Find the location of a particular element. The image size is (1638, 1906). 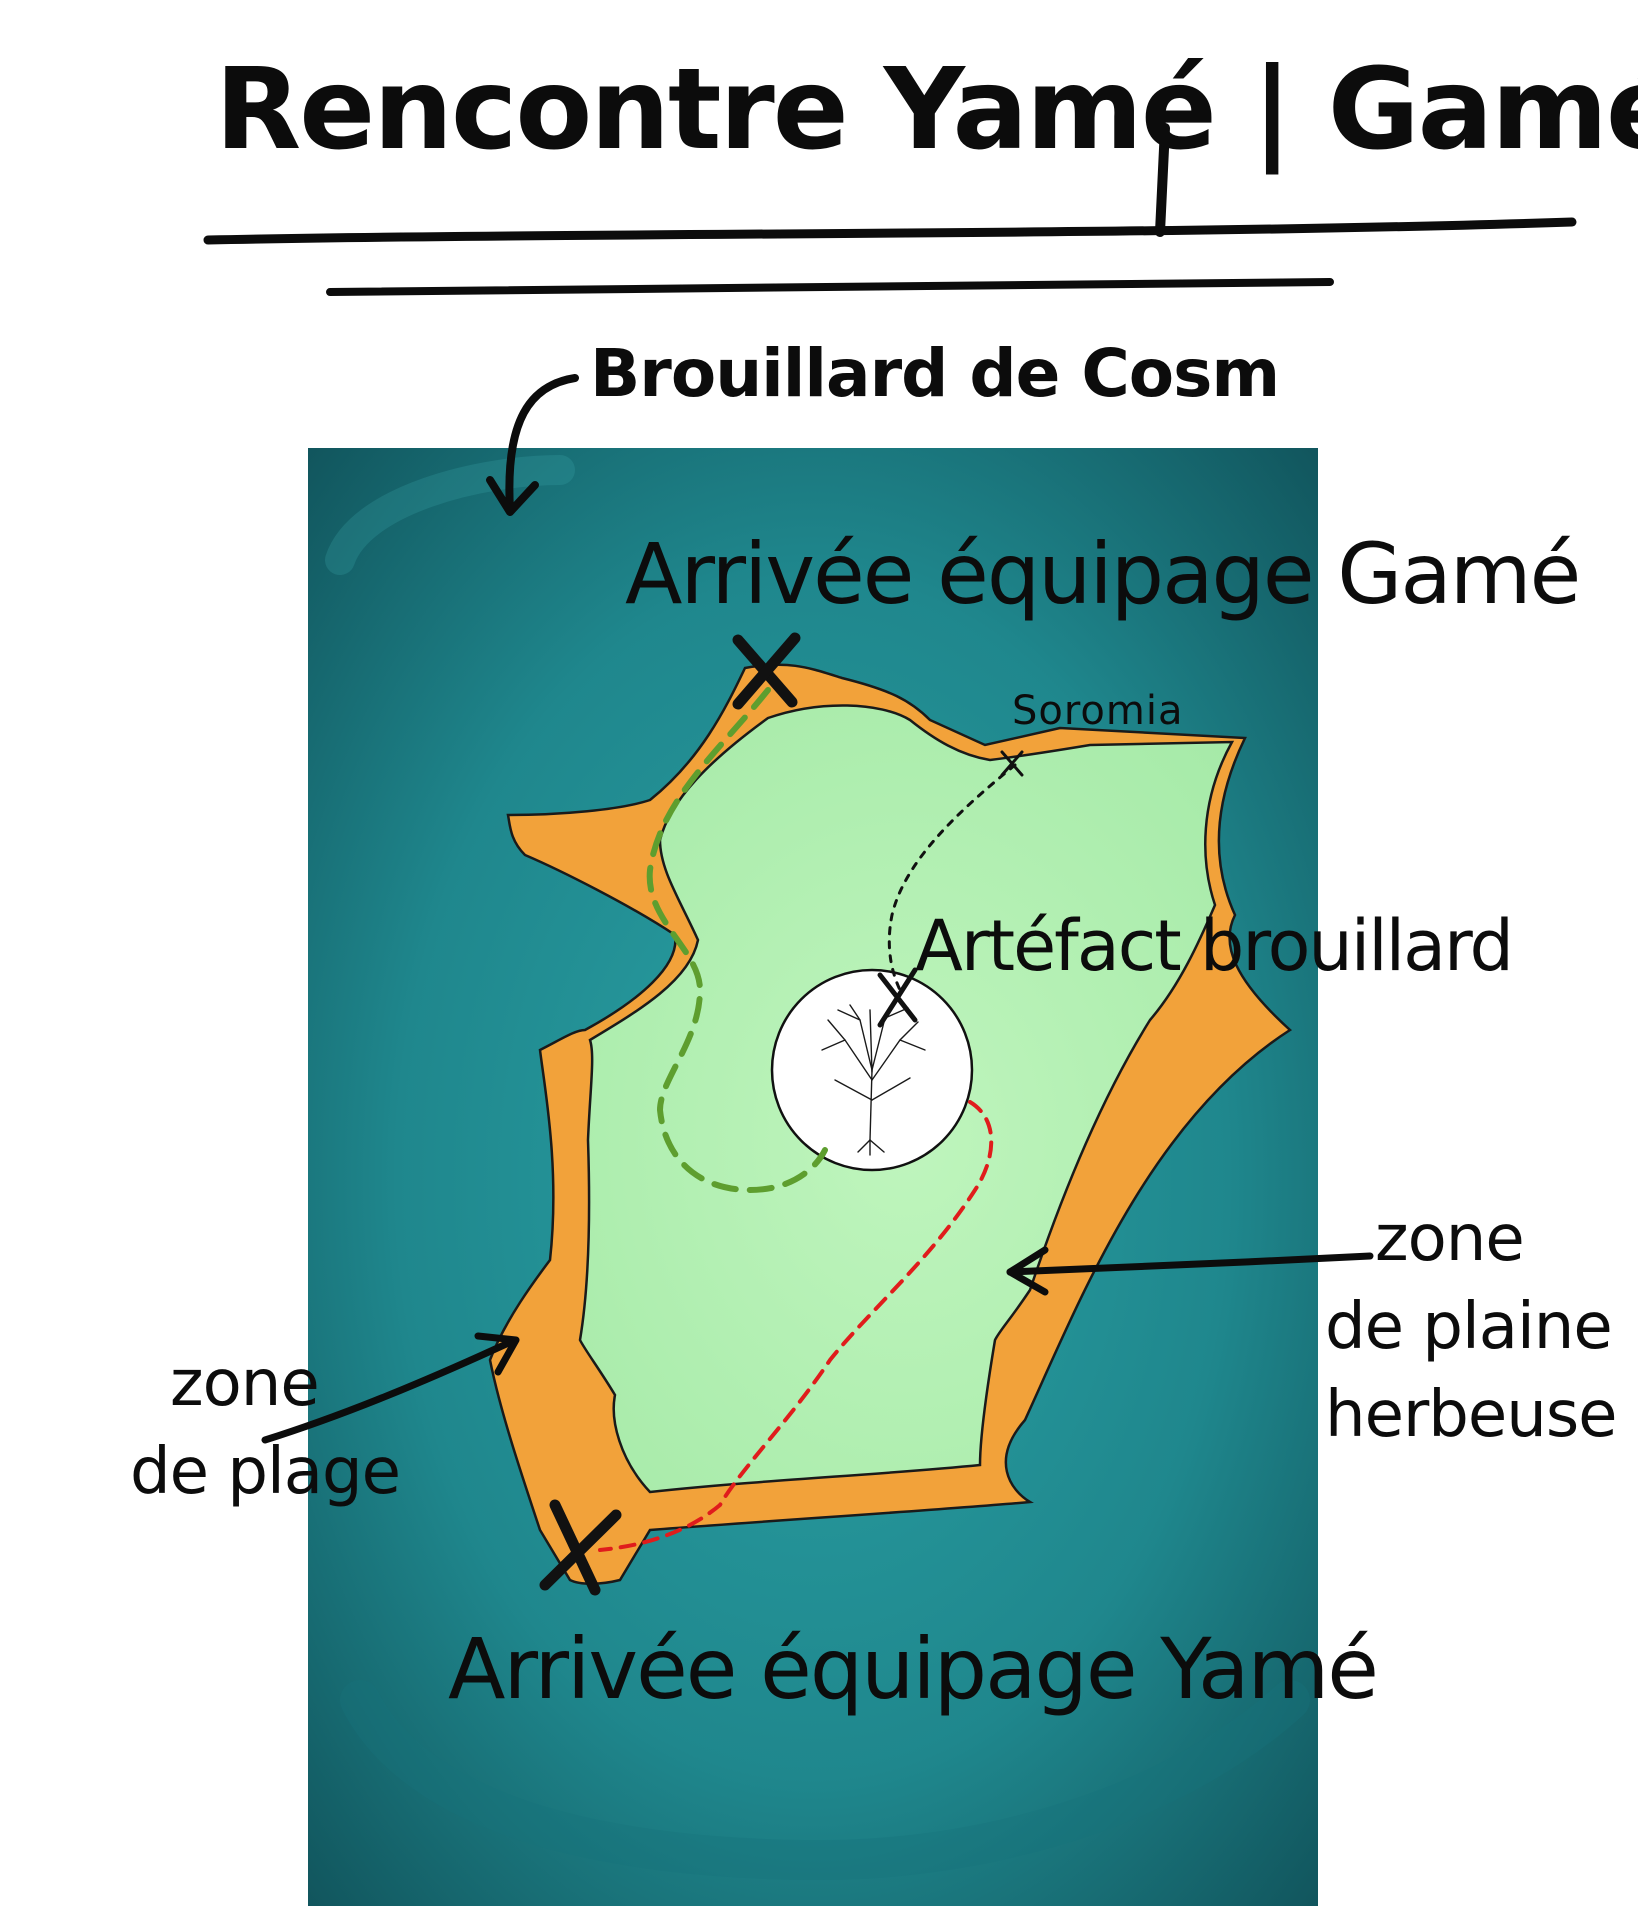

path-soromia is located at coordinates (952, 877).